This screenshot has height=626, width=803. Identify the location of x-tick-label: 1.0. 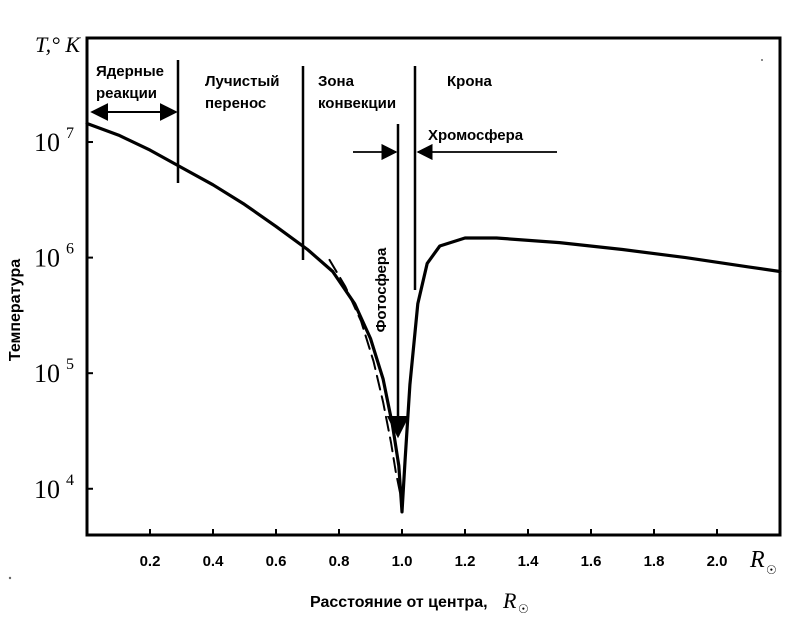
(402, 561).